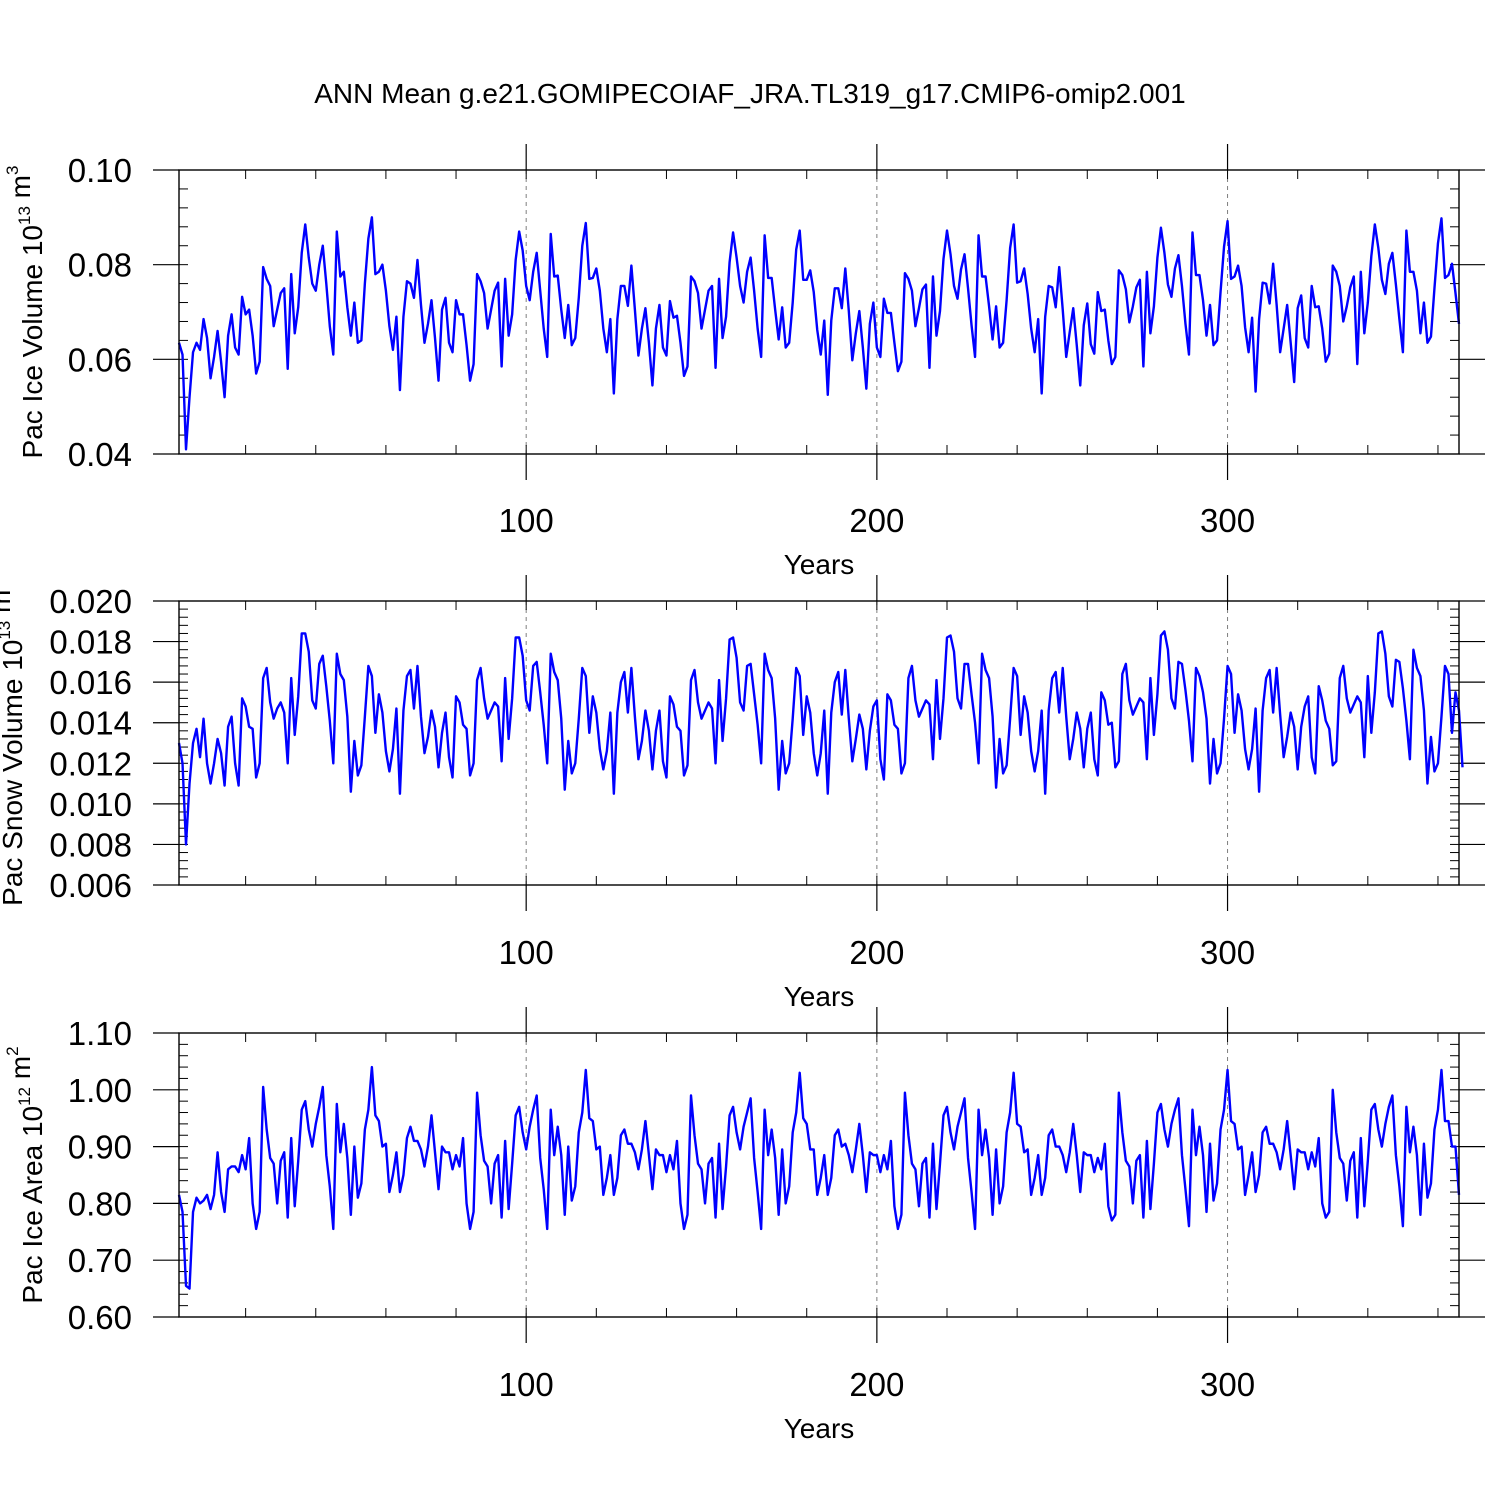 Image resolution: width=1500 pixels, height=1500 pixels. I want to click on y-tick-label: 0.018, so click(90, 642).